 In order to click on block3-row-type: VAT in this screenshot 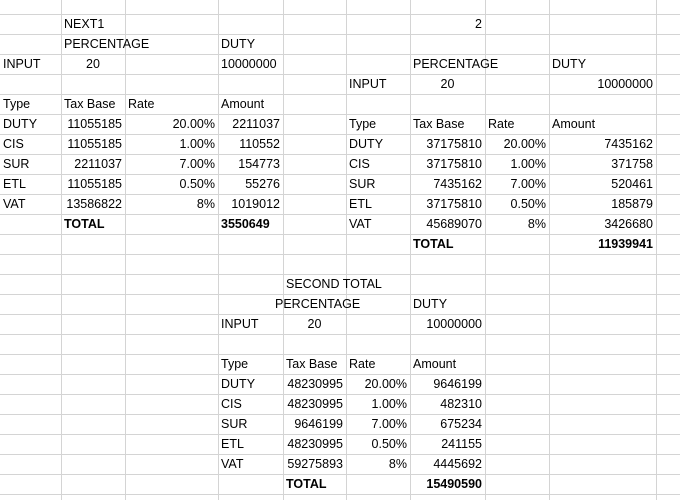, I will do `click(232, 464)`.